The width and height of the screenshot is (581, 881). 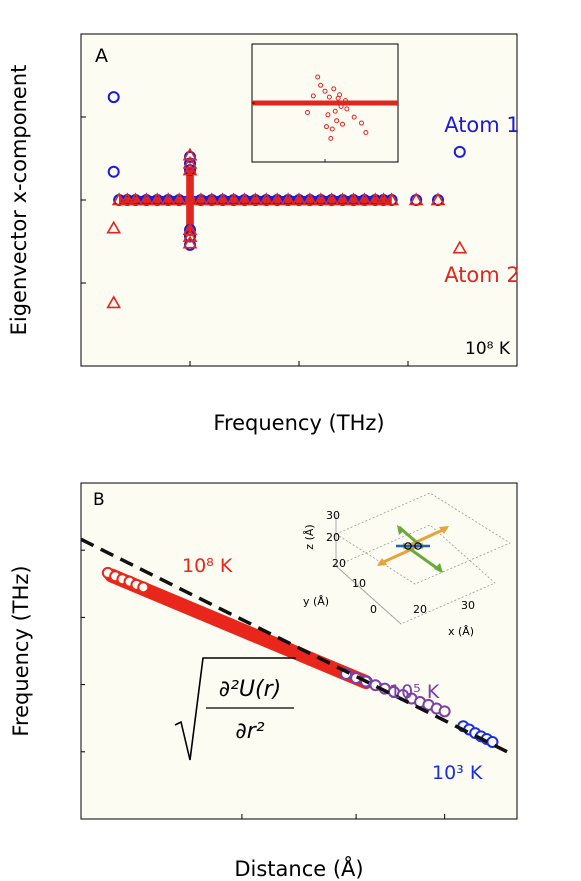 I want to click on y-axis-label-a: Eigenvector x-component, so click(x=19, y=200).